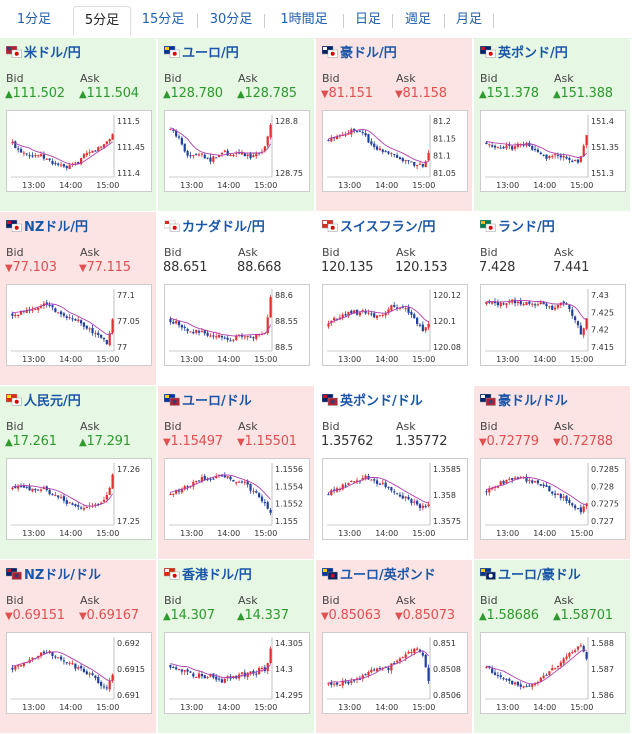  What do you see at coordinates (524, 402) in the screenshot?
I see `pair-name-link: 豪ドル/ドル` at bounding box center [524, 402].